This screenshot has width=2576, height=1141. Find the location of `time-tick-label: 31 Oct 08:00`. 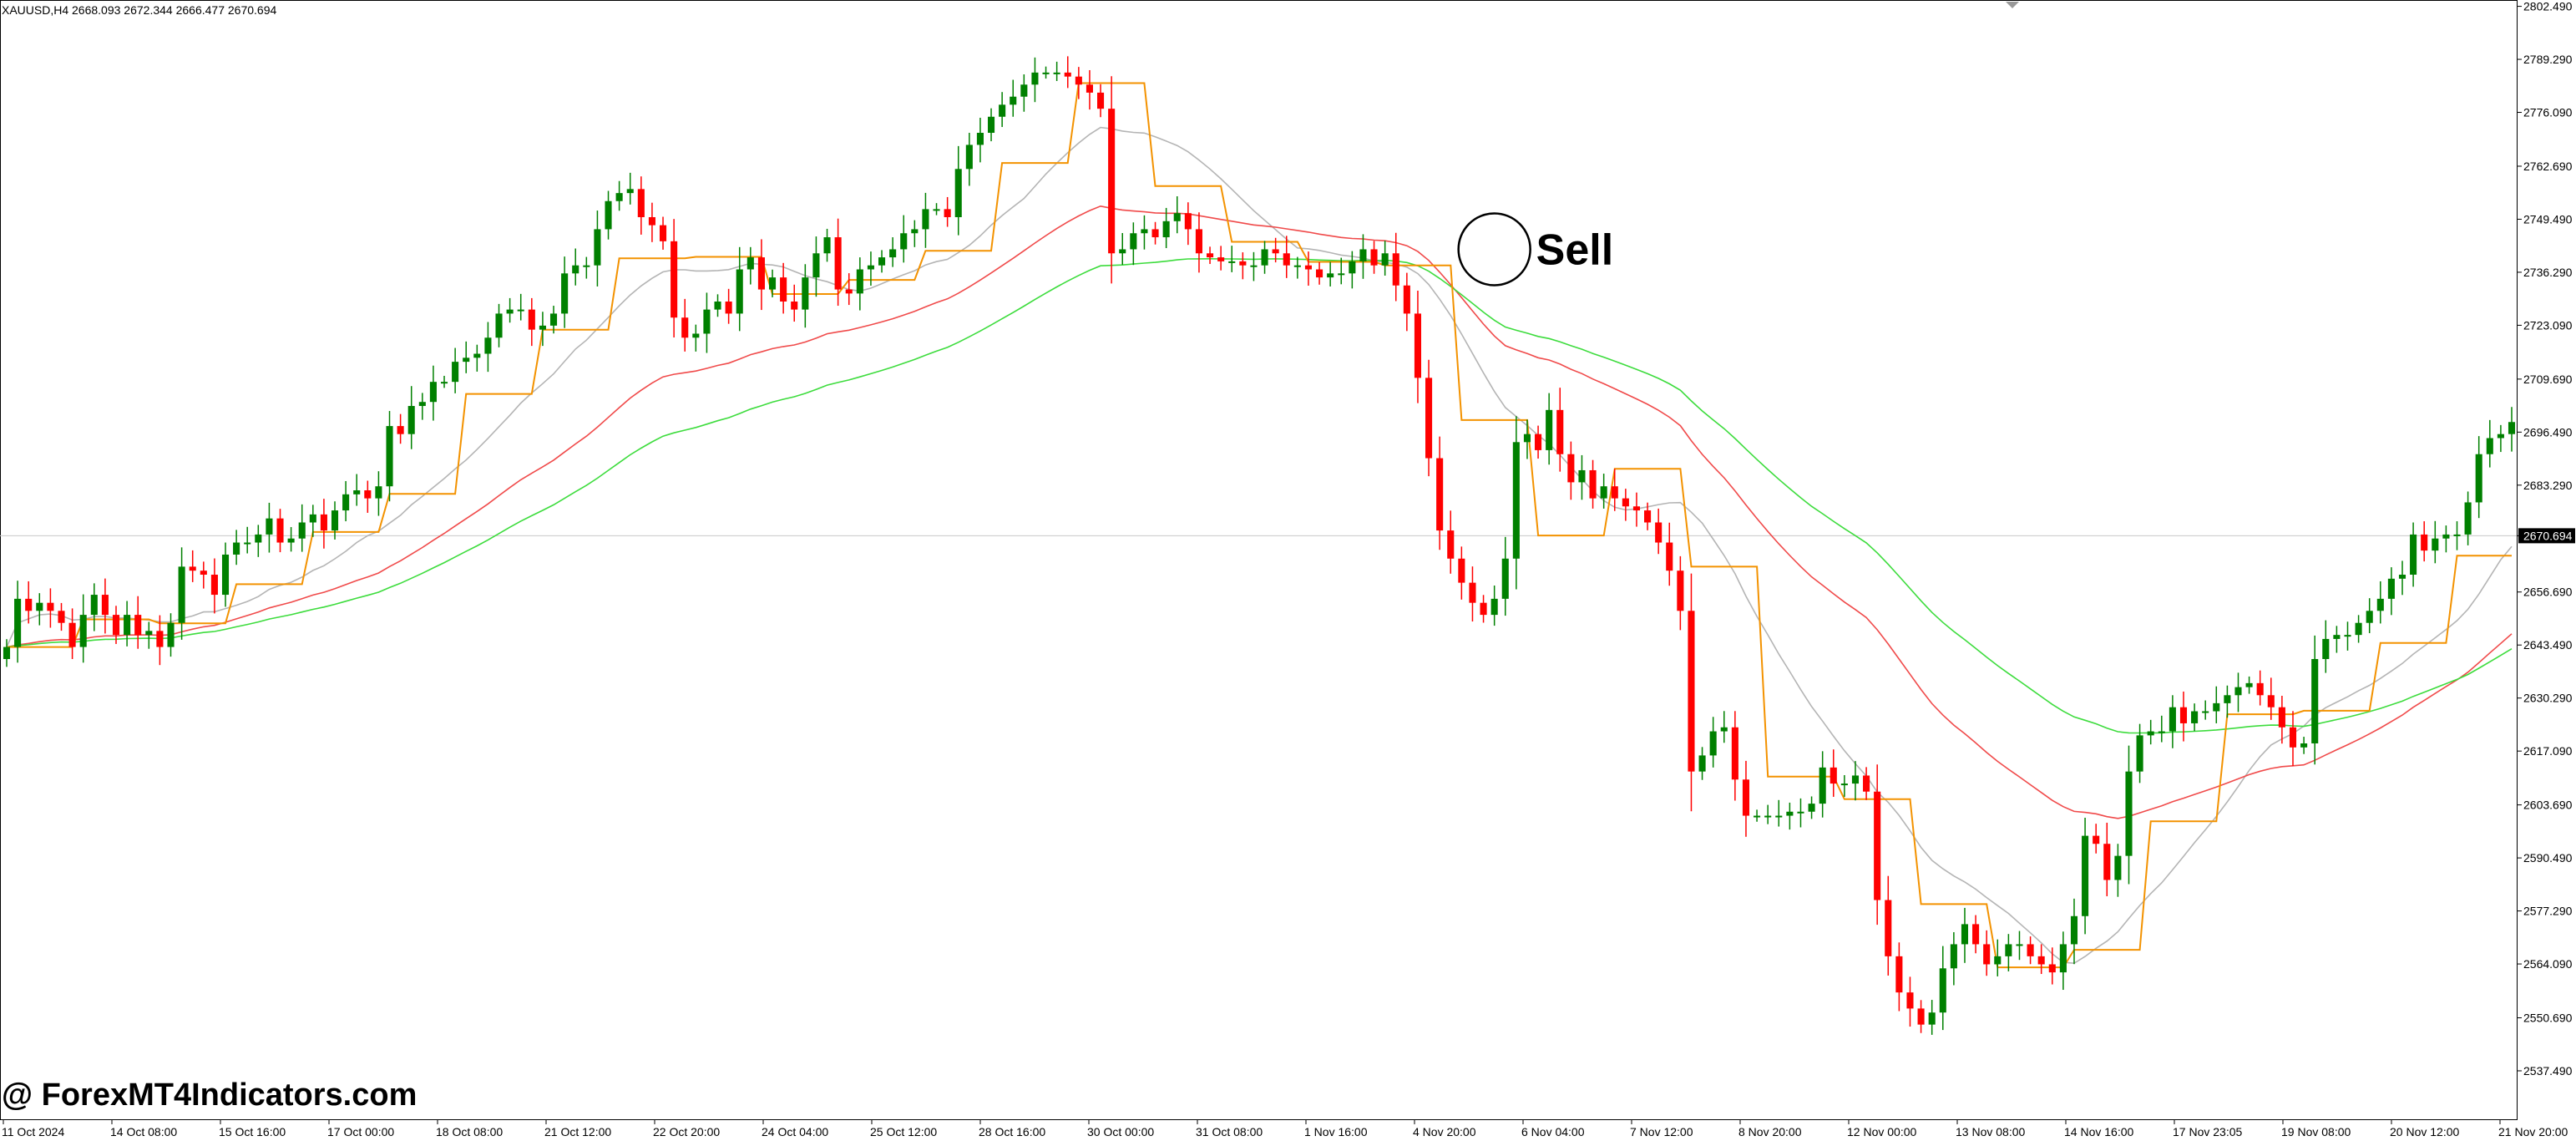

time-tick-label: 31 Oct 08:00 is located at coordinates (1229, 1131).